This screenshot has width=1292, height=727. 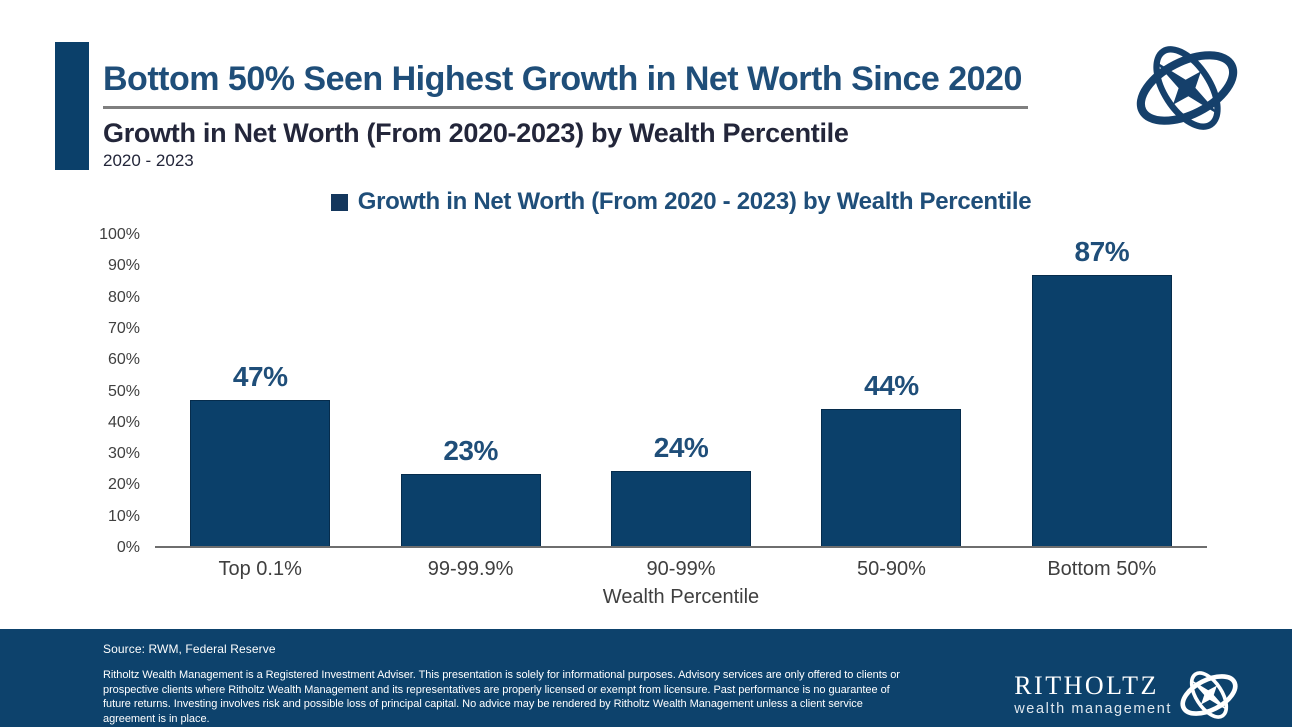 What do you see at coordinates (470, 569) in the screenshot?
I see `x-category-label: 99-99.9%` at bounding box center [470, 569].